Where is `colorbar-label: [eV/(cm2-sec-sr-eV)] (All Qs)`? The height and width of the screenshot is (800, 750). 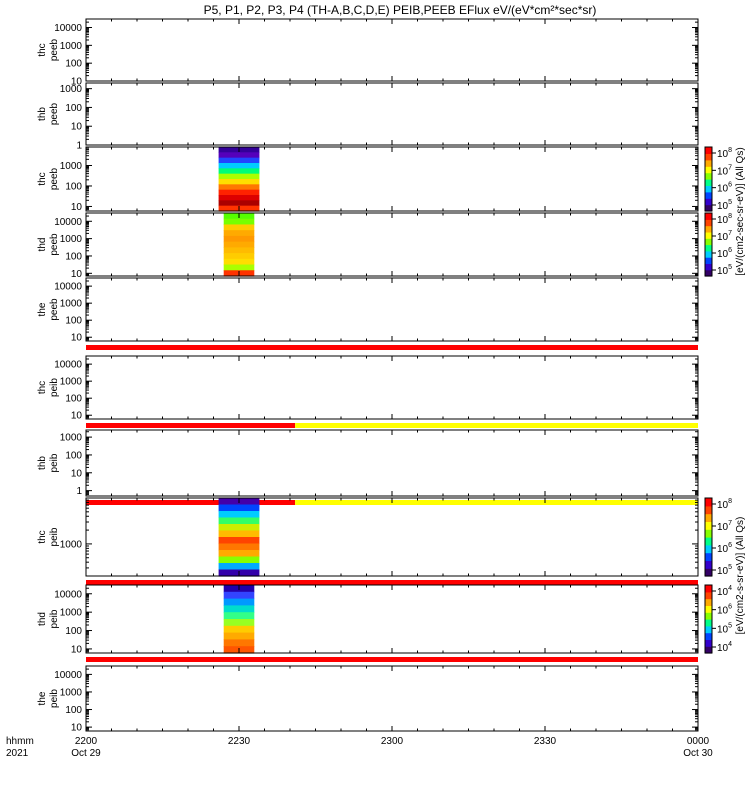 colorbar-label: [eV/(cm2-sec-sr-eV)] (All Qs) is located at coordinates (740, 211).